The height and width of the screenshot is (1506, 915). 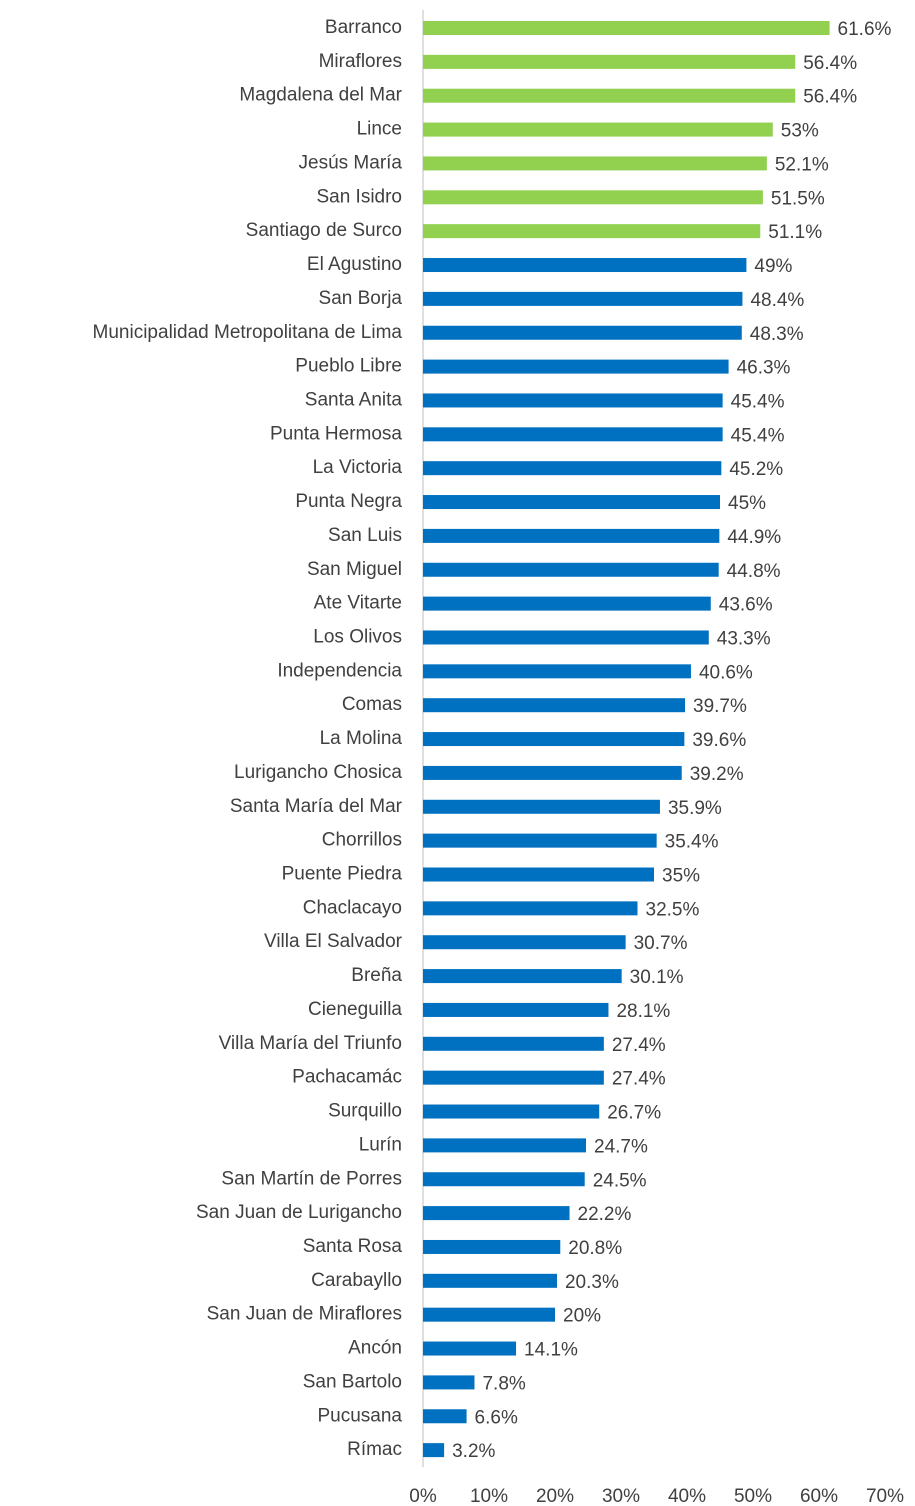 What do you see at coordinates (661, 943) in the screenshot?
I see `value-label: 30.7%` at bounding box center [661, 943].